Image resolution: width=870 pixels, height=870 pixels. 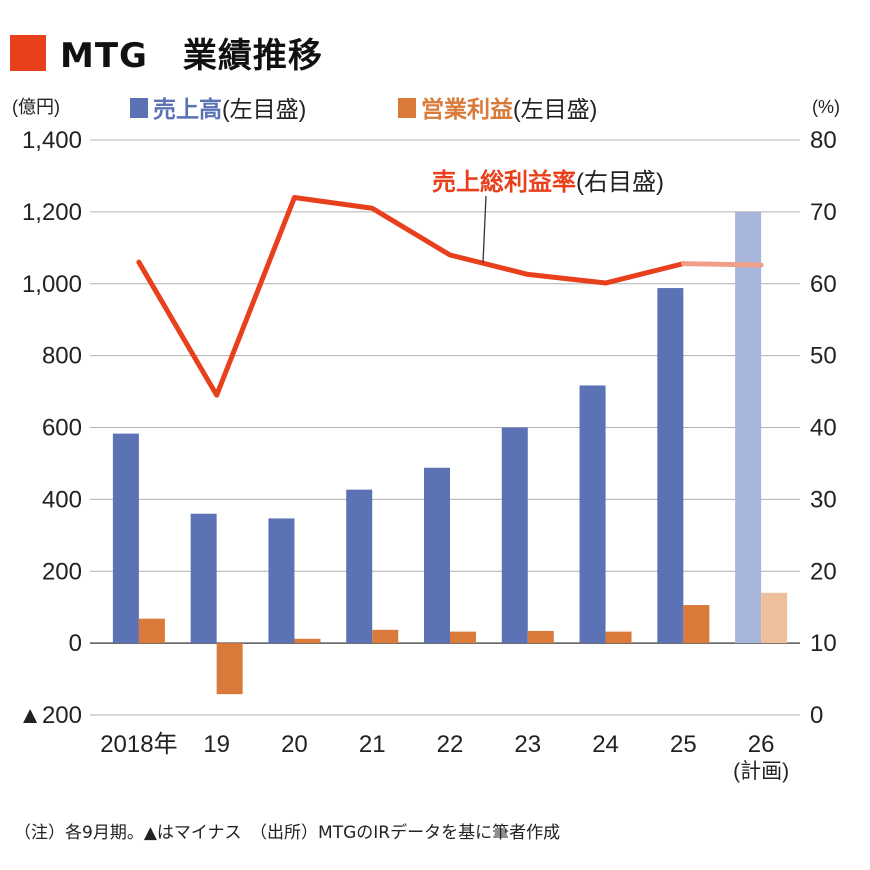 I want to click on legend-label-sales: 売上高(左目盛), so click(x=229, y=109).